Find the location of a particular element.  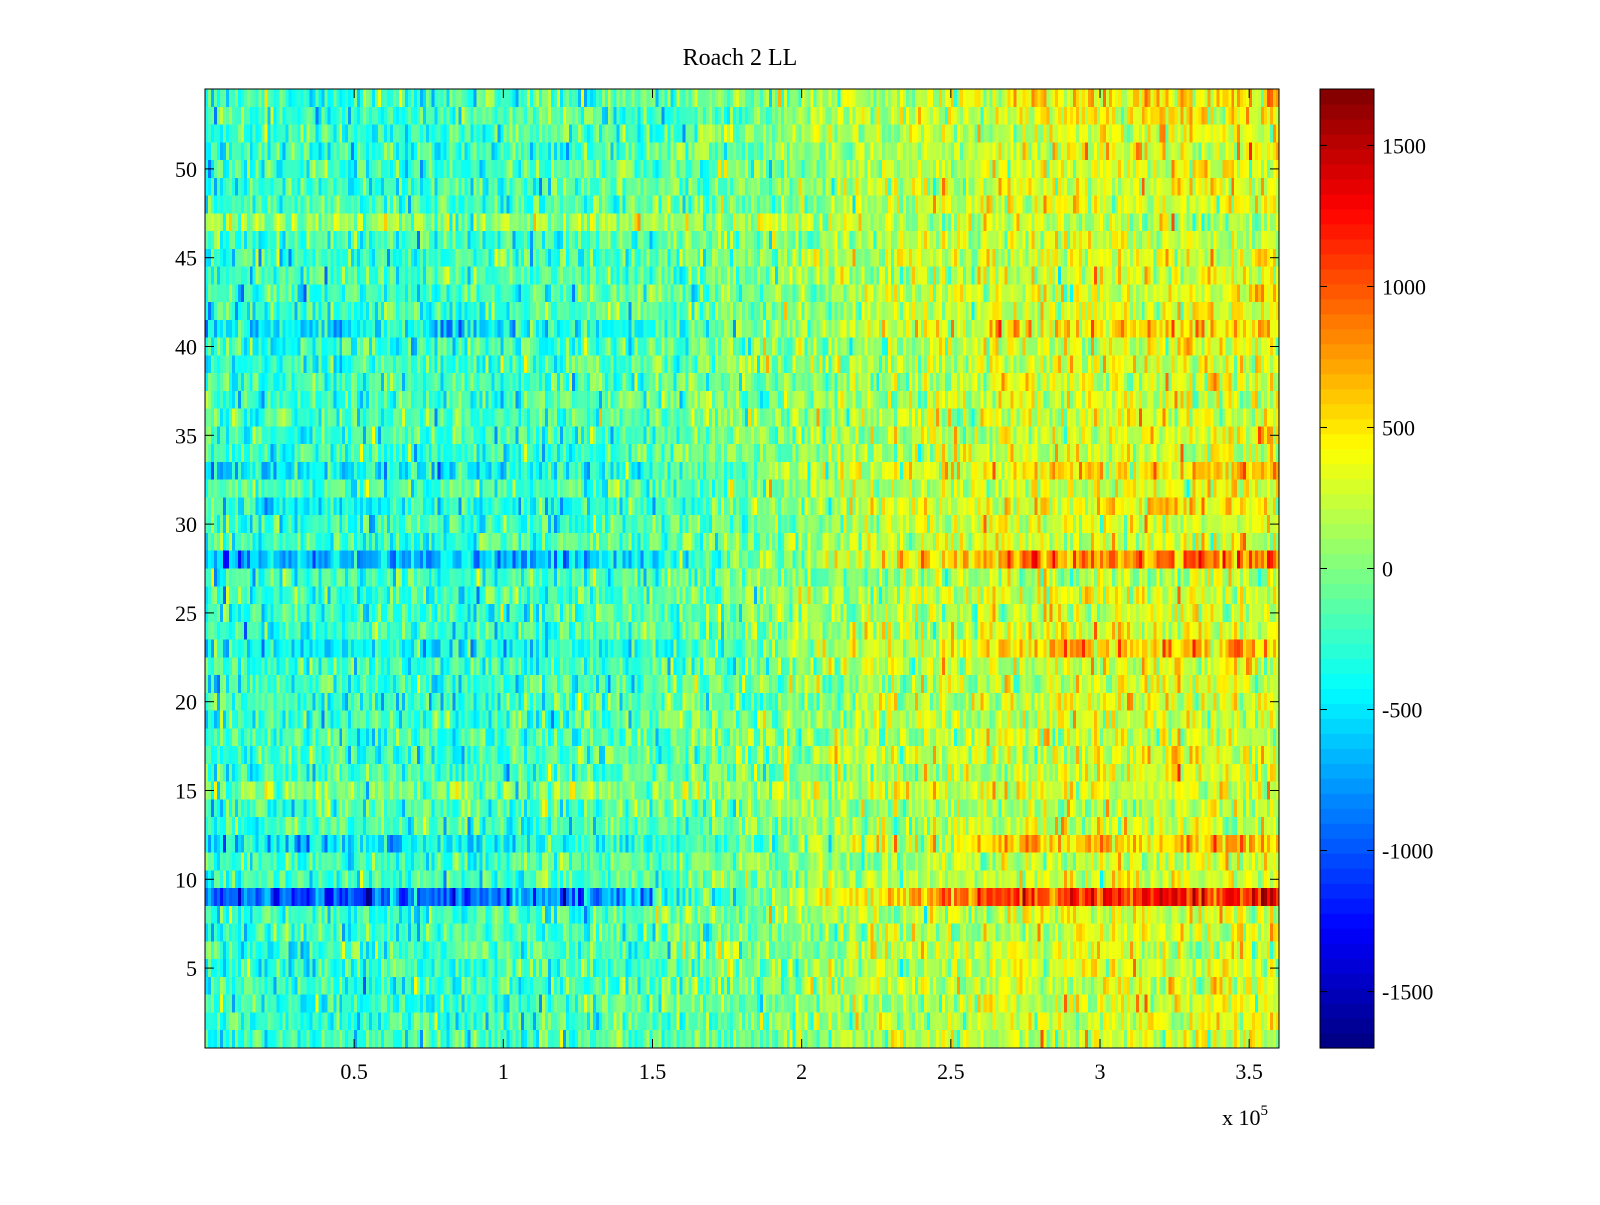

x-tick-label: 1 is located at coordinates (503, 1071).